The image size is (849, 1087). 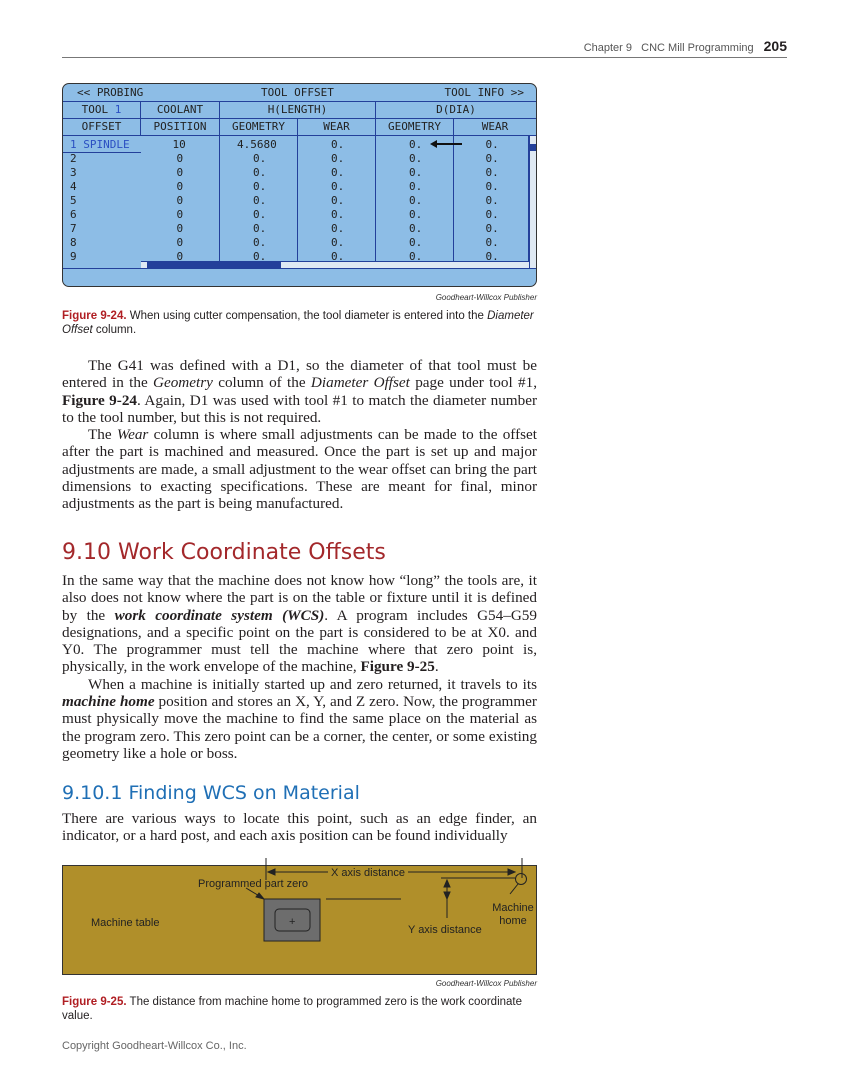 I want to click on subsection-heading: 9.10.1 Finding WCS on Material, so click(x=211, y=793).